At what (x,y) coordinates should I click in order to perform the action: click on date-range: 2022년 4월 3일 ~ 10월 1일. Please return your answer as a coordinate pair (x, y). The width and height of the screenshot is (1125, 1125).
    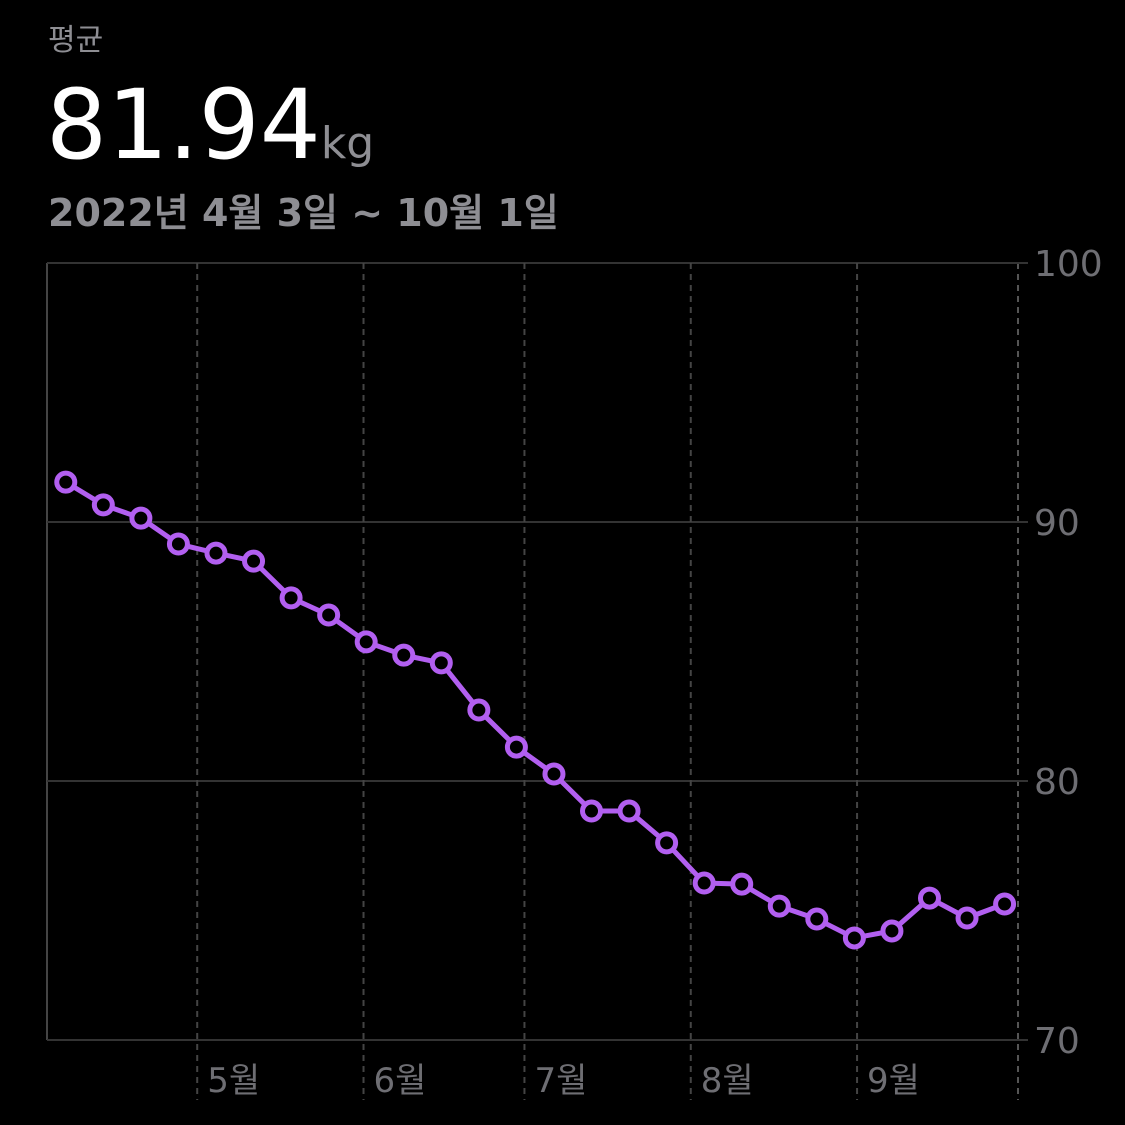
    Looking at the image, I should click on (303, 213).